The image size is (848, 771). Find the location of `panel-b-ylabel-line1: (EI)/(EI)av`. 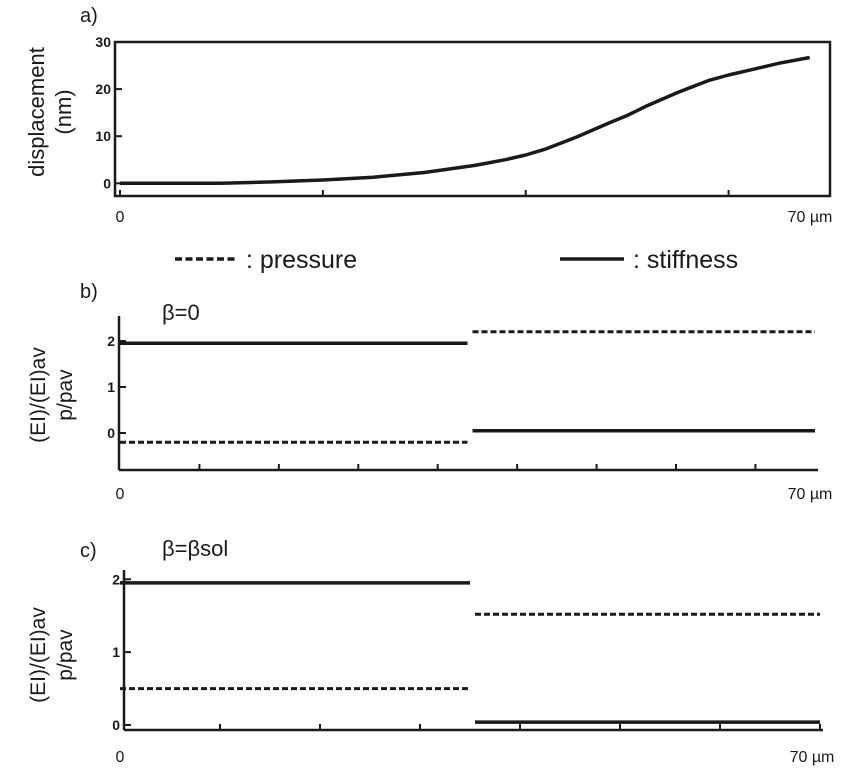

panel-b-ylabel-line1: (EI)/(EI)av is located at coordinates (38, 395).